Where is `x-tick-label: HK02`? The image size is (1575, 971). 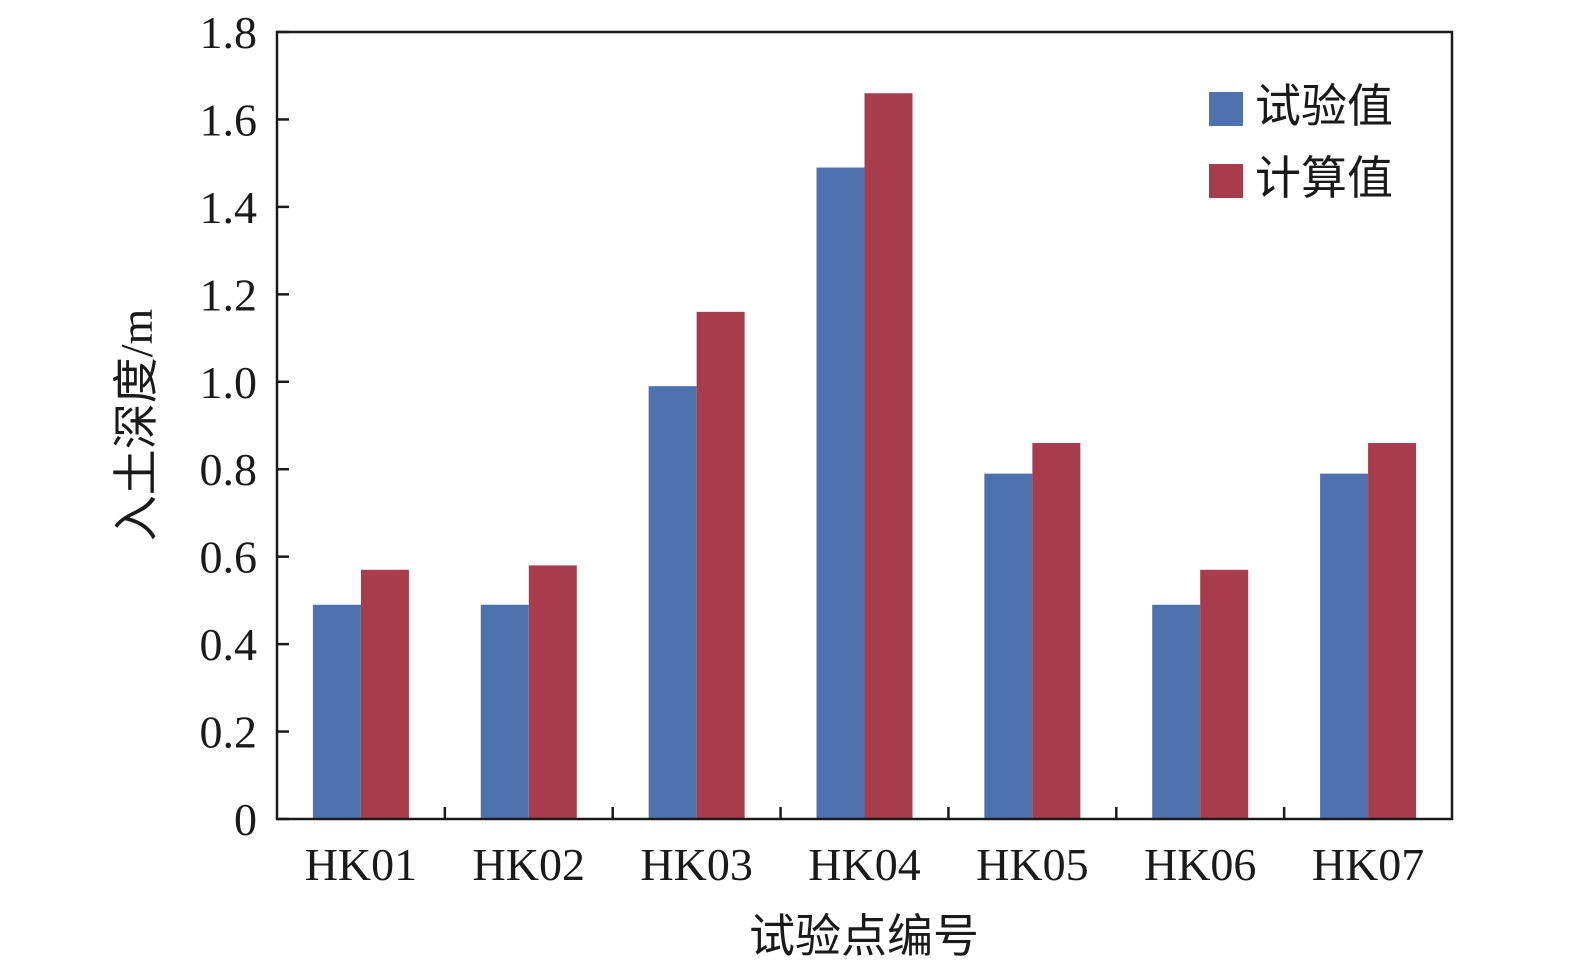 x-tick-label: HK02 is located at coordinates (529, 864).